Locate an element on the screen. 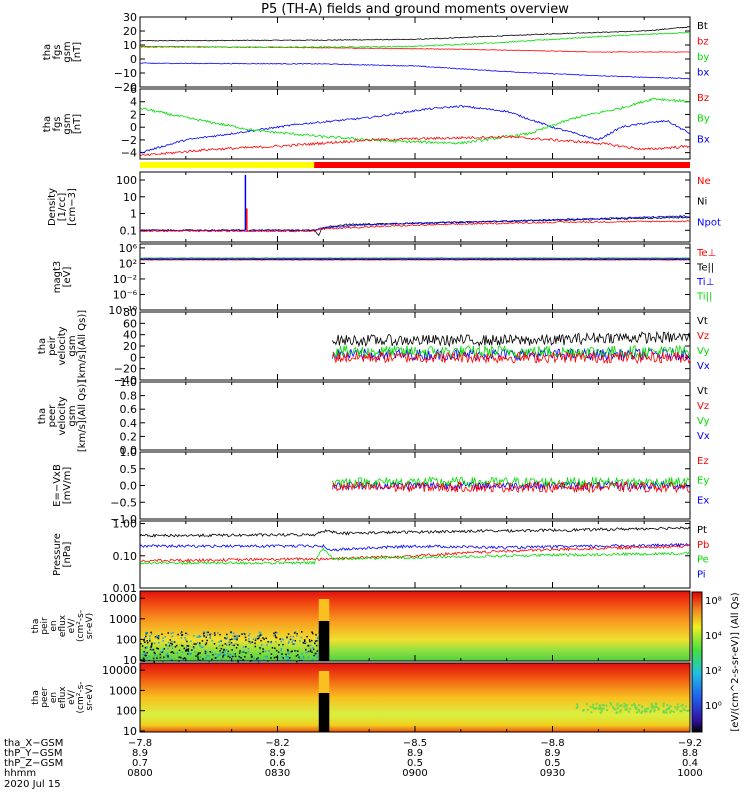 This screenshot has width=750, height=800. y-tick-label: 0.0 is located at coordinates (129, 450).